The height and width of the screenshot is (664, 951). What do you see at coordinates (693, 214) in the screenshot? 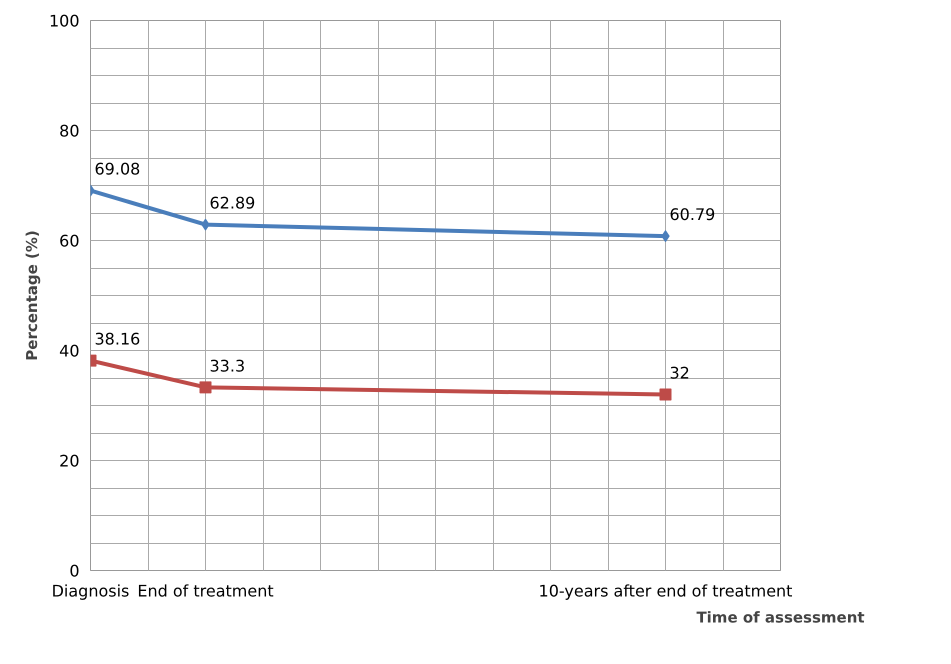
I see `data-label: 60.79` at bounding box center [693, 214].